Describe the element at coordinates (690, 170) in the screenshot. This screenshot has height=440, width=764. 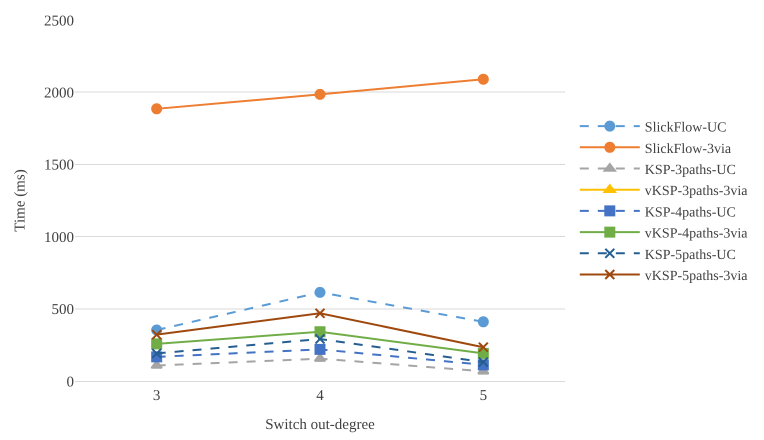
I see `legend-label: KSP-3paths-UC` at that location.